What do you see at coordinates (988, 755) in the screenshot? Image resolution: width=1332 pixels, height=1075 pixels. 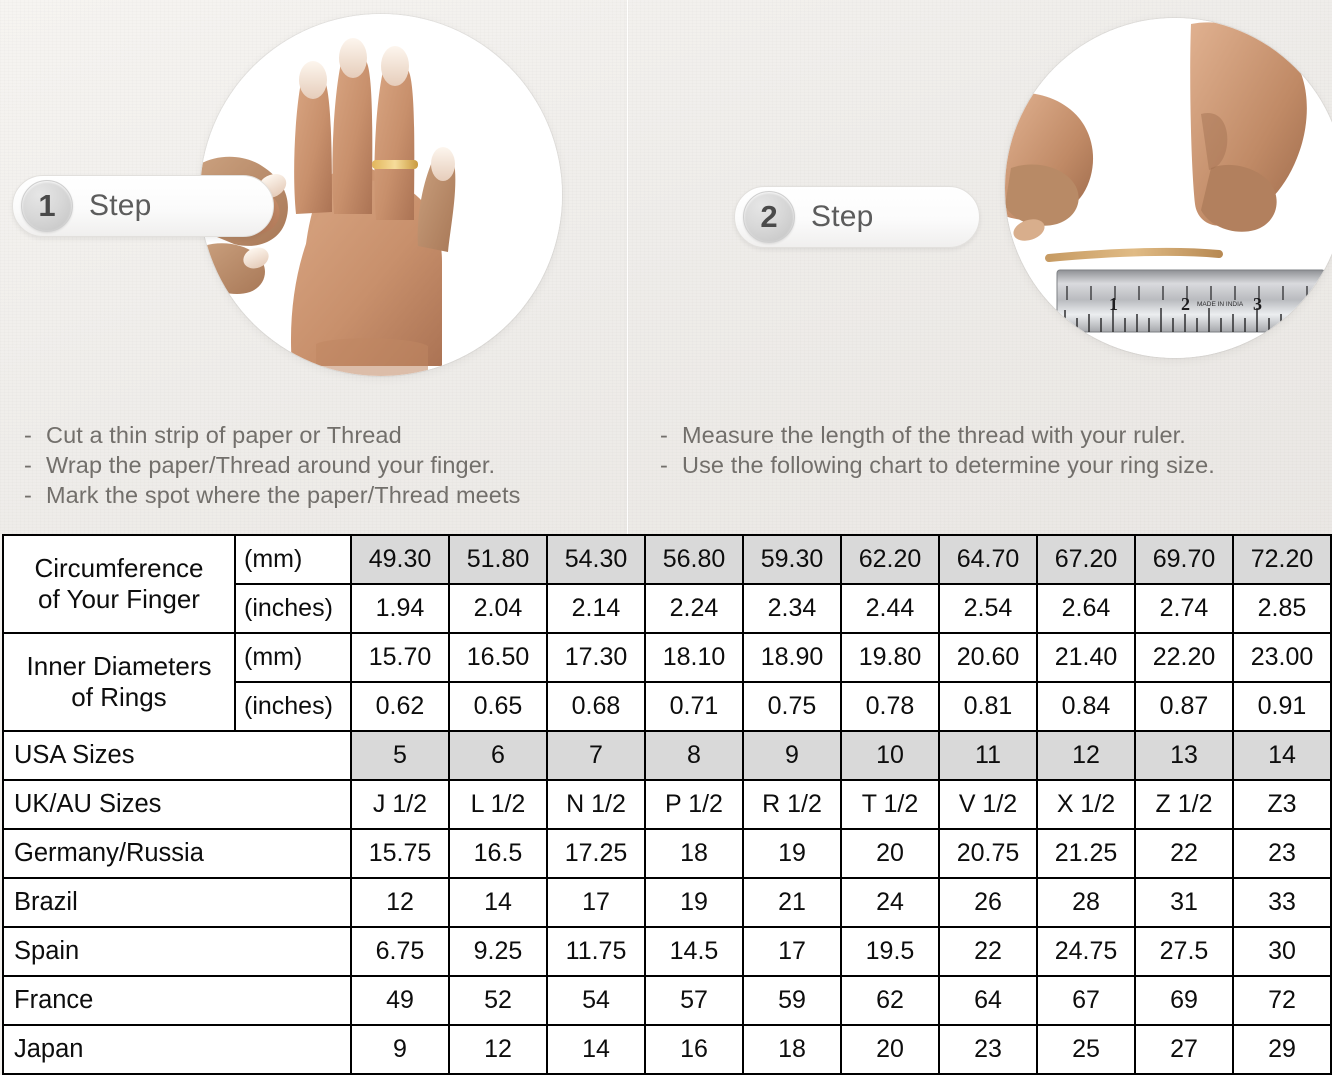 I see `table-cell: 11` at bounding box center [988, 755].